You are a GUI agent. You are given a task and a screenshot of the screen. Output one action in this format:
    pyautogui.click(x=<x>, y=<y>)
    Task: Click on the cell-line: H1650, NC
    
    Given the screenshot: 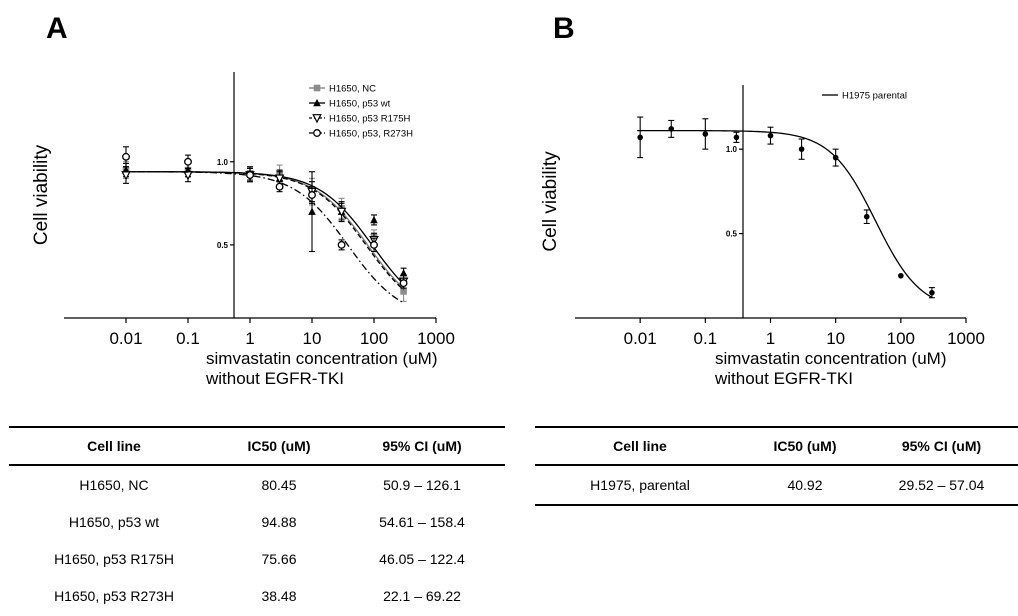 What is the action you would take?
    pyautogui.click(x=114, y=484)
    